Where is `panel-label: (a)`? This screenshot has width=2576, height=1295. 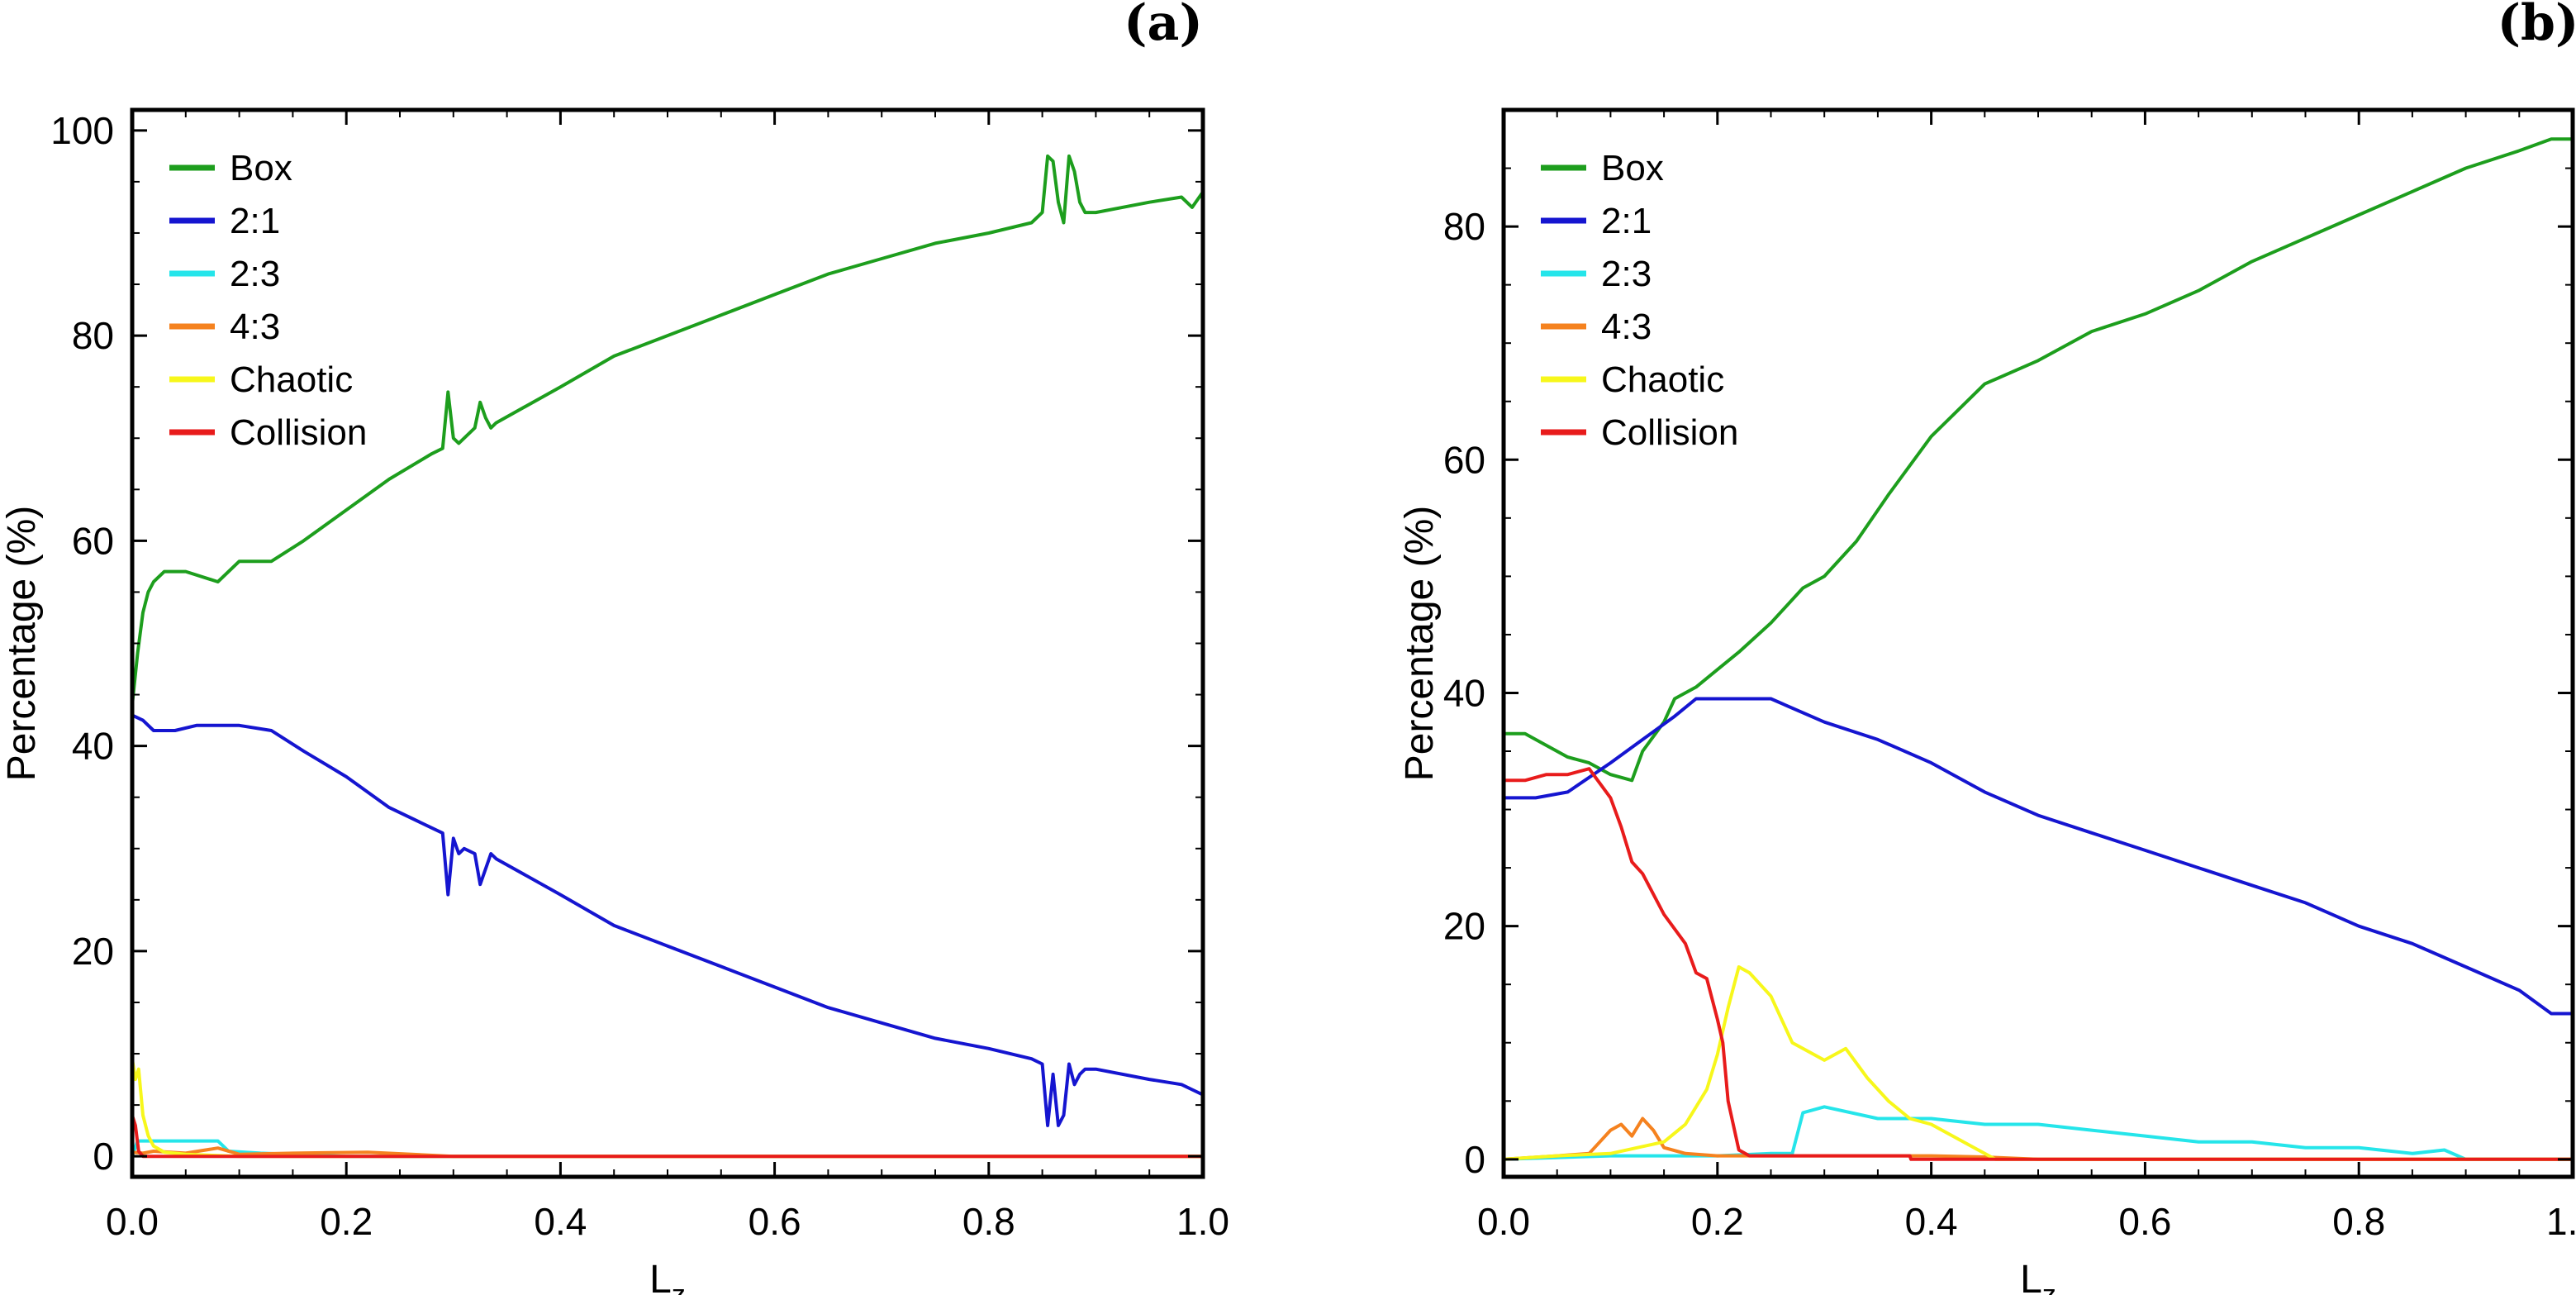
panel-label: (a) is located at coordinates (1163, 26).